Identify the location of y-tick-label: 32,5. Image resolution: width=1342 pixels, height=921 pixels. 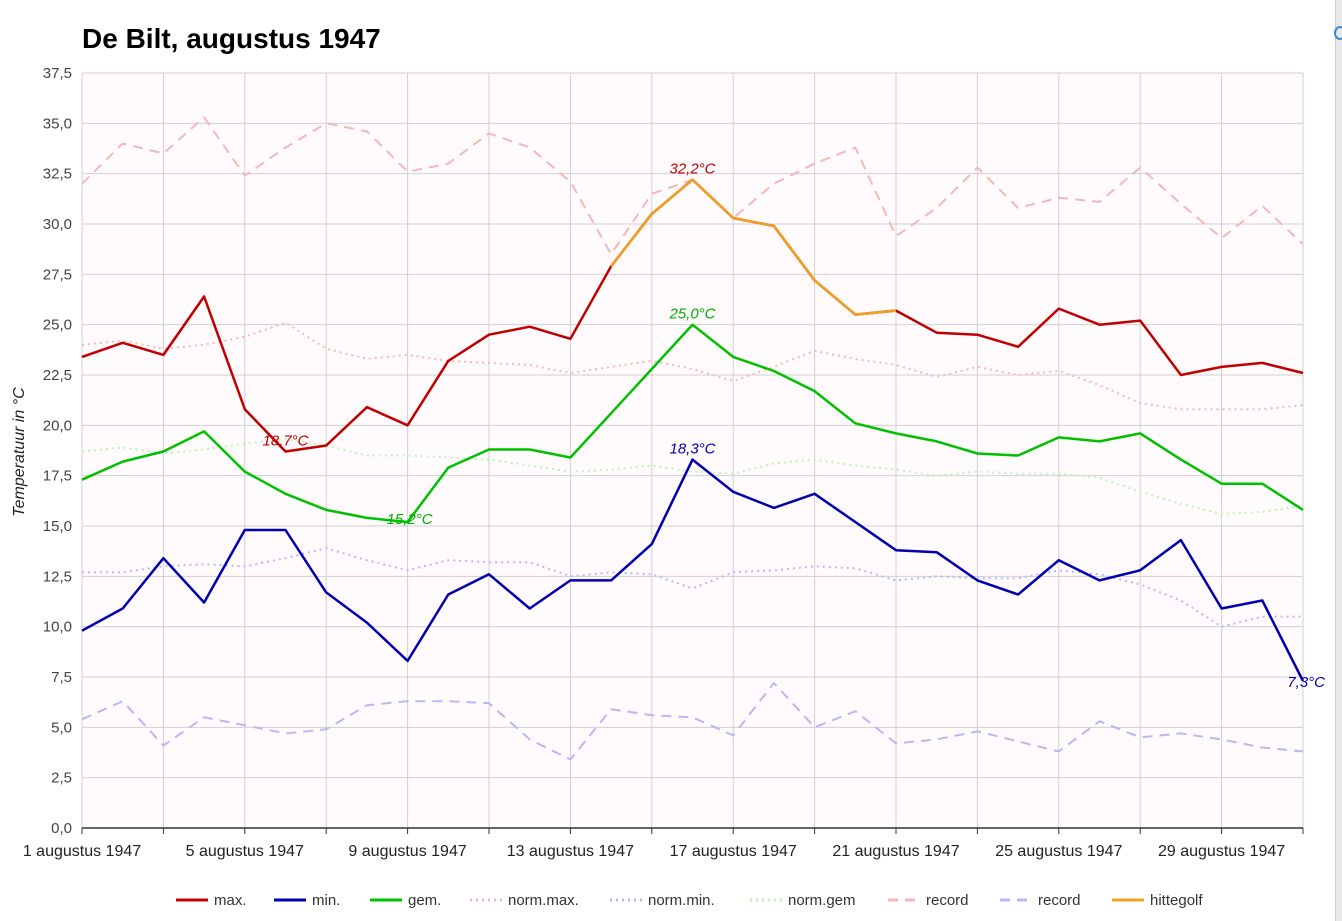
(57, 174).